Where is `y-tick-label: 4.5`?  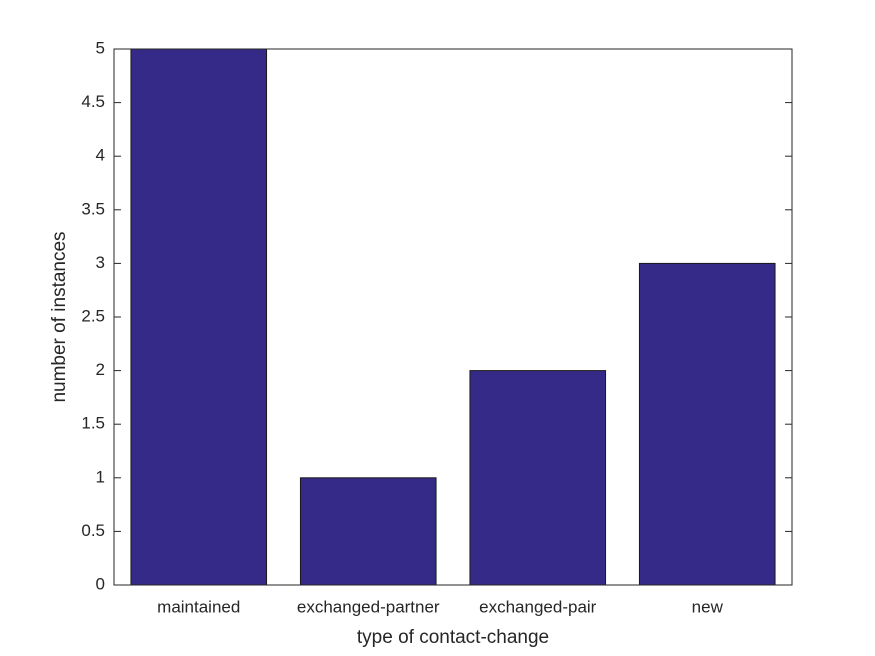
y-tick-label: 4.5 is located at coordinates (93, 101).